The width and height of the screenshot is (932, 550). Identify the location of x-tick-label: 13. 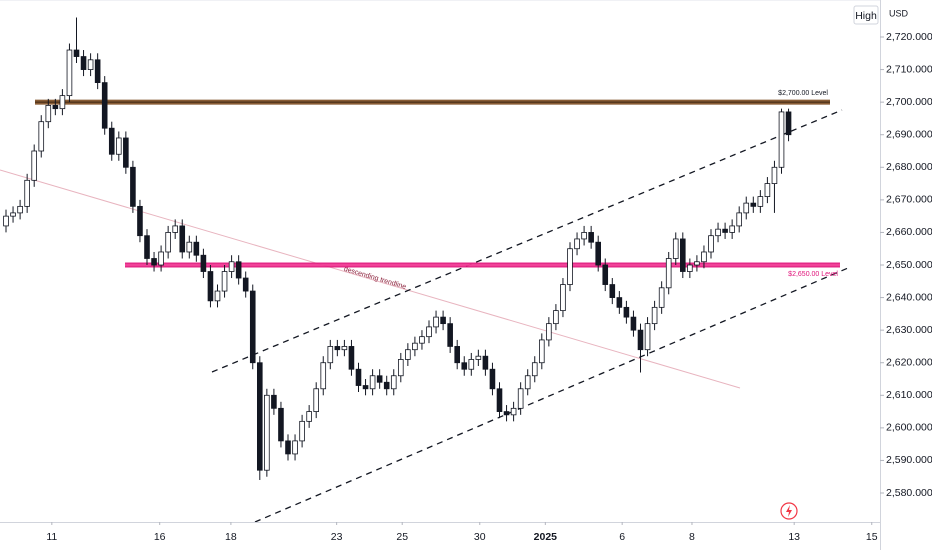
(794, 537).